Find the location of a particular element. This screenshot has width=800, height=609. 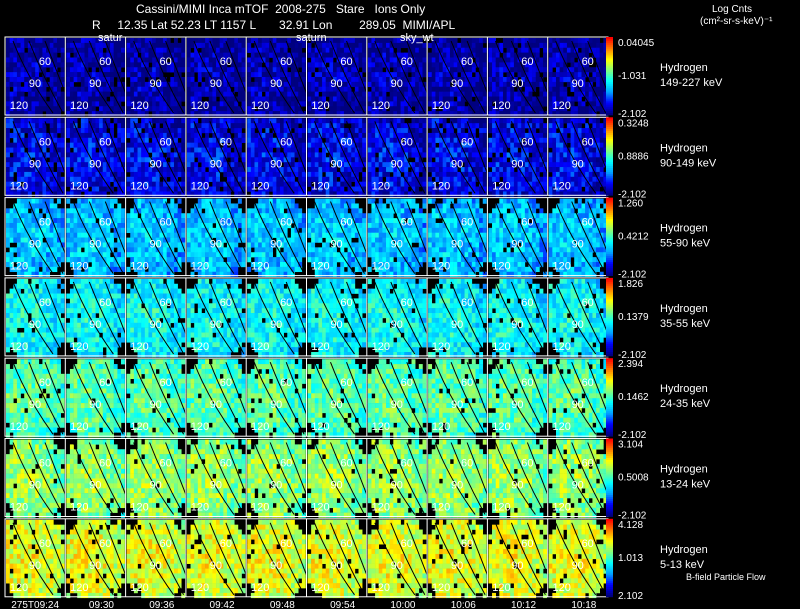

colorbar-min-label: -2.102 is located at coordinates (632, 114).